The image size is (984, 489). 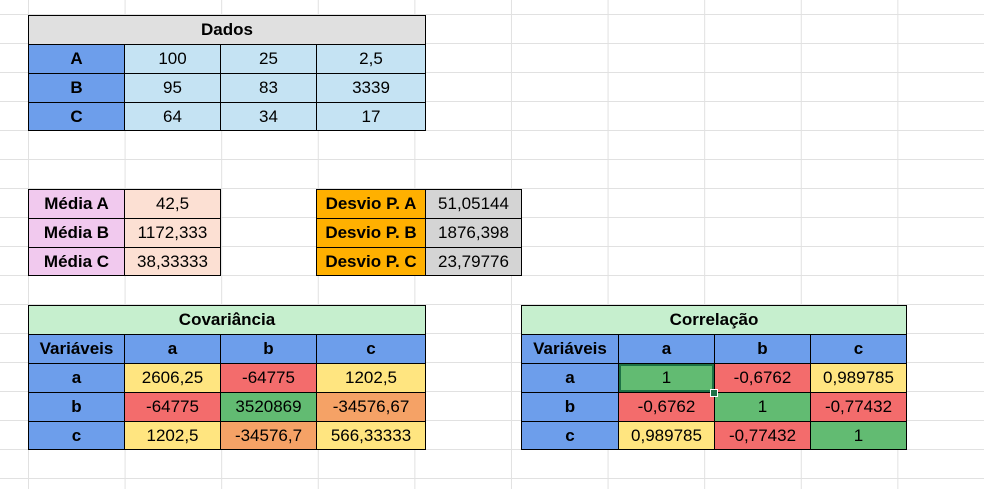 What do you see at coordinates (371, 407) in the screenshot?
I see `covariancia-cell: -34576,67` at bounding box center [371, 407].